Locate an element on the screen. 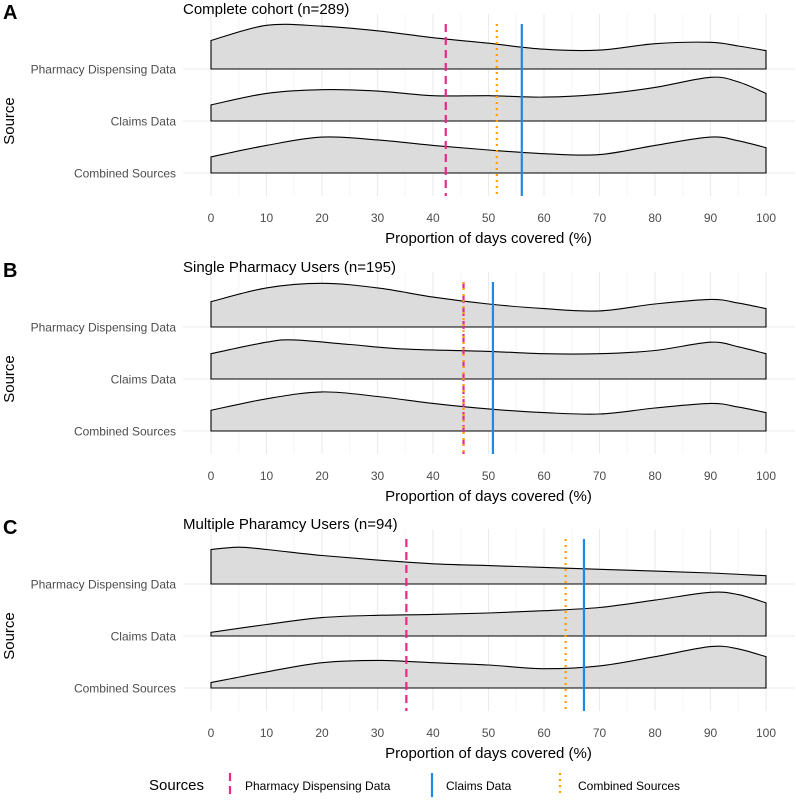  panel-title: Multiple Pharamcy Users (n=94) is located at coordinates (290, 524).